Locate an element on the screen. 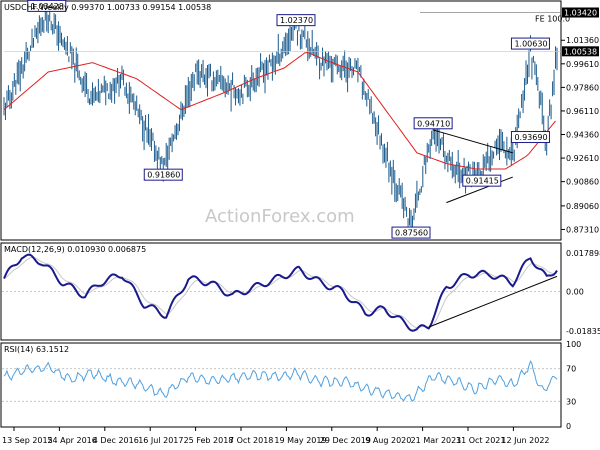  rsi-tick-label: 30 is located at coordinates (571, 401).